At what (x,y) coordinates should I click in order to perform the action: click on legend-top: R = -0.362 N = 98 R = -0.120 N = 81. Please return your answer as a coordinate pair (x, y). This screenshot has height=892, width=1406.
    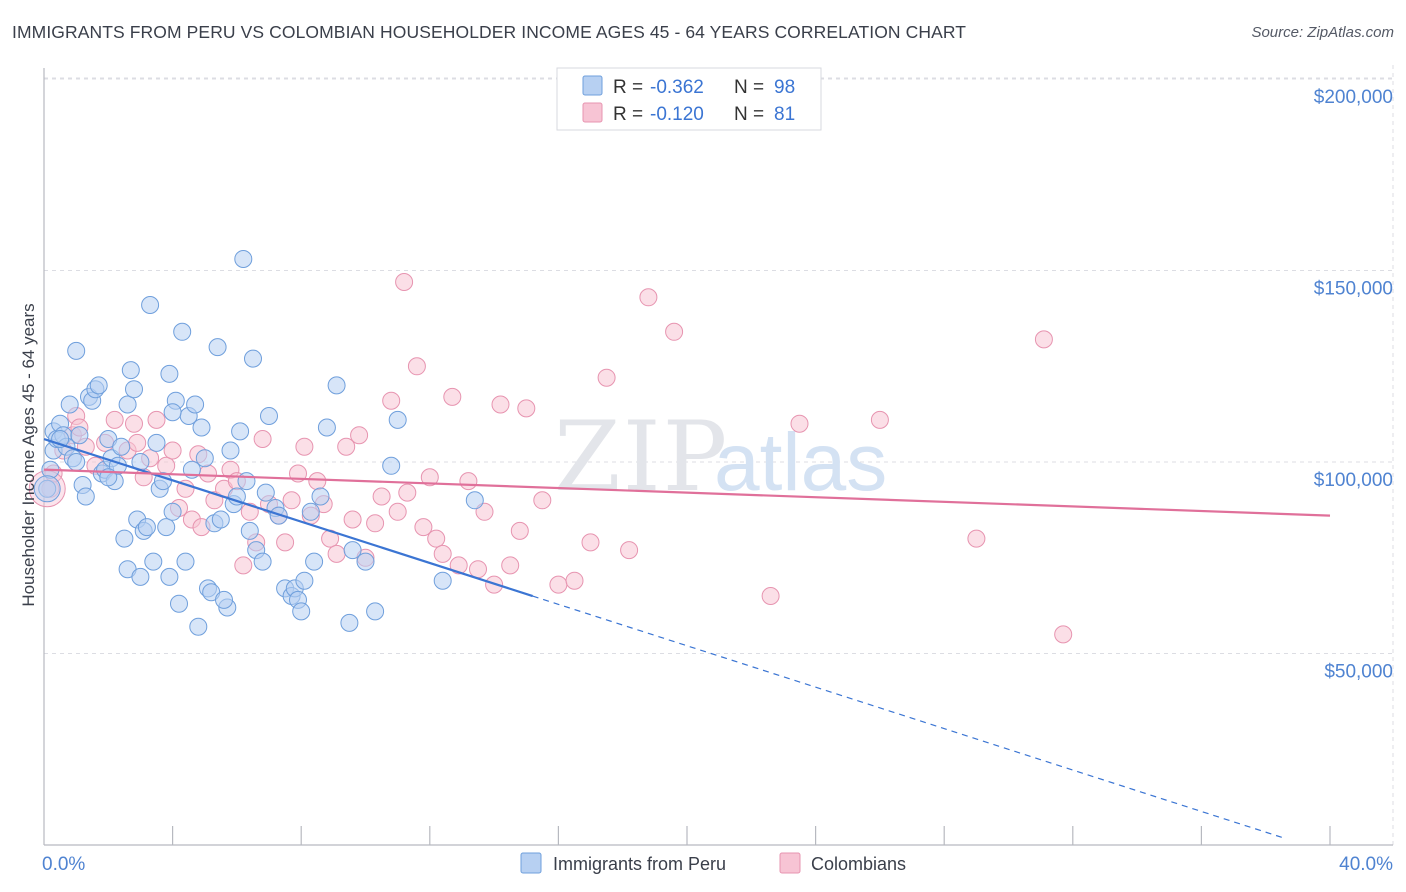
    Looking at the image, I should click on (689, 99).